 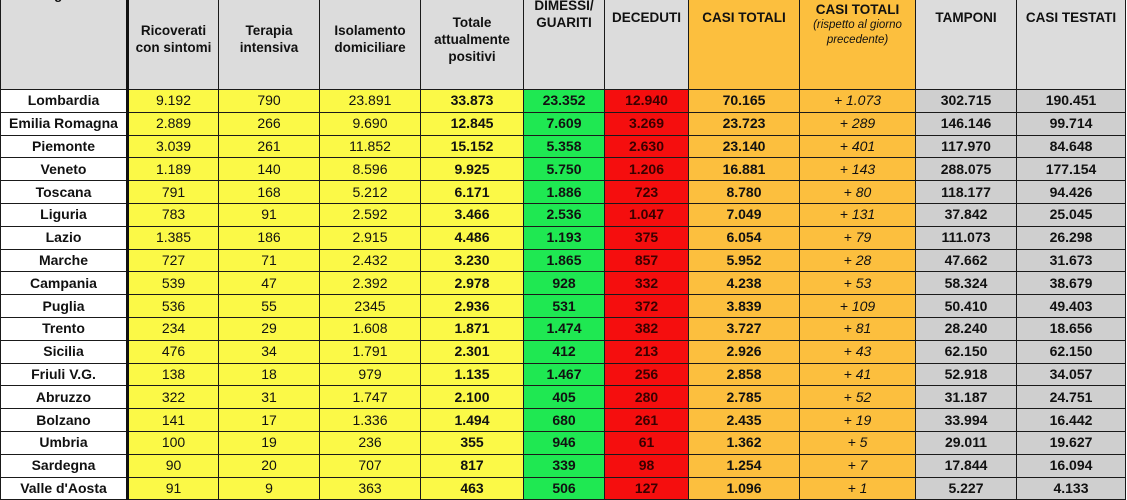 I want to click on cell-tamponi: 37.842, so click(x=966, y=214).